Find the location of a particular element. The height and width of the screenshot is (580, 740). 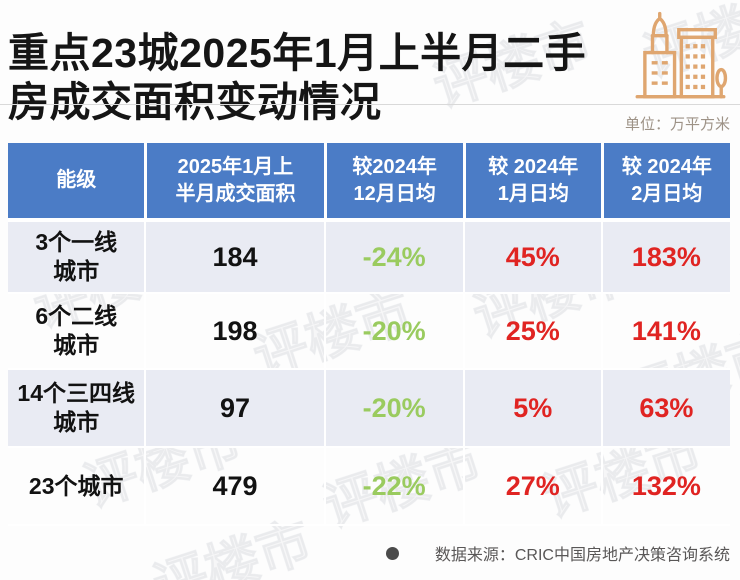

table-row: 23个城市 479 -22% 27% 132% is located at coordinates (369, 487).